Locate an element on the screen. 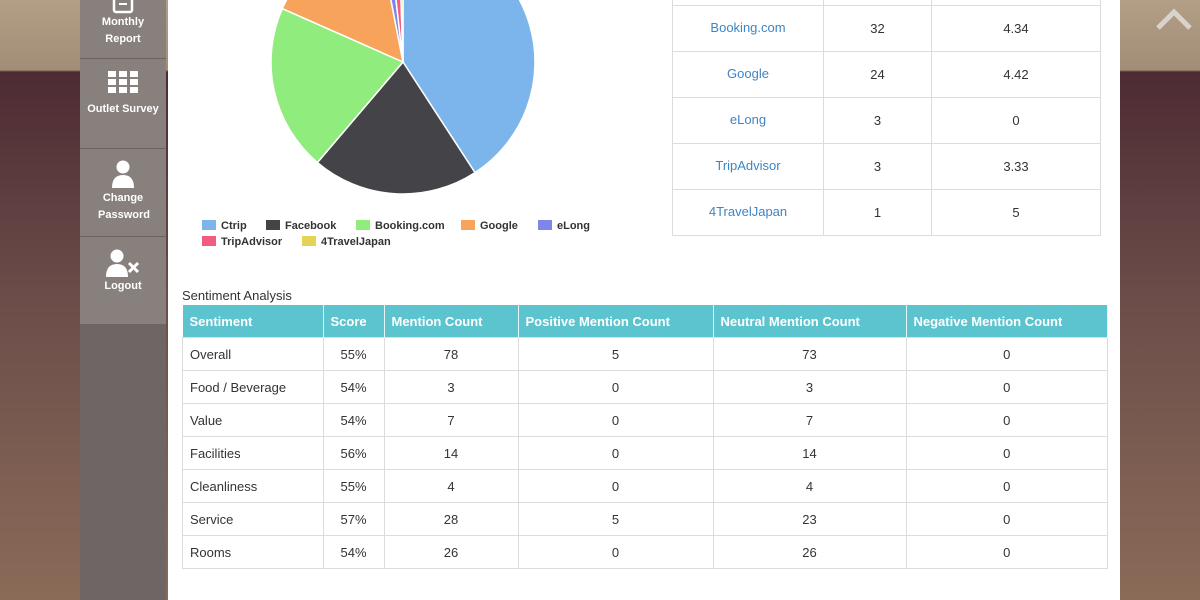 This screenshot has height=600, width=1200. user-remove-icon is located at coordinates (123, 263).